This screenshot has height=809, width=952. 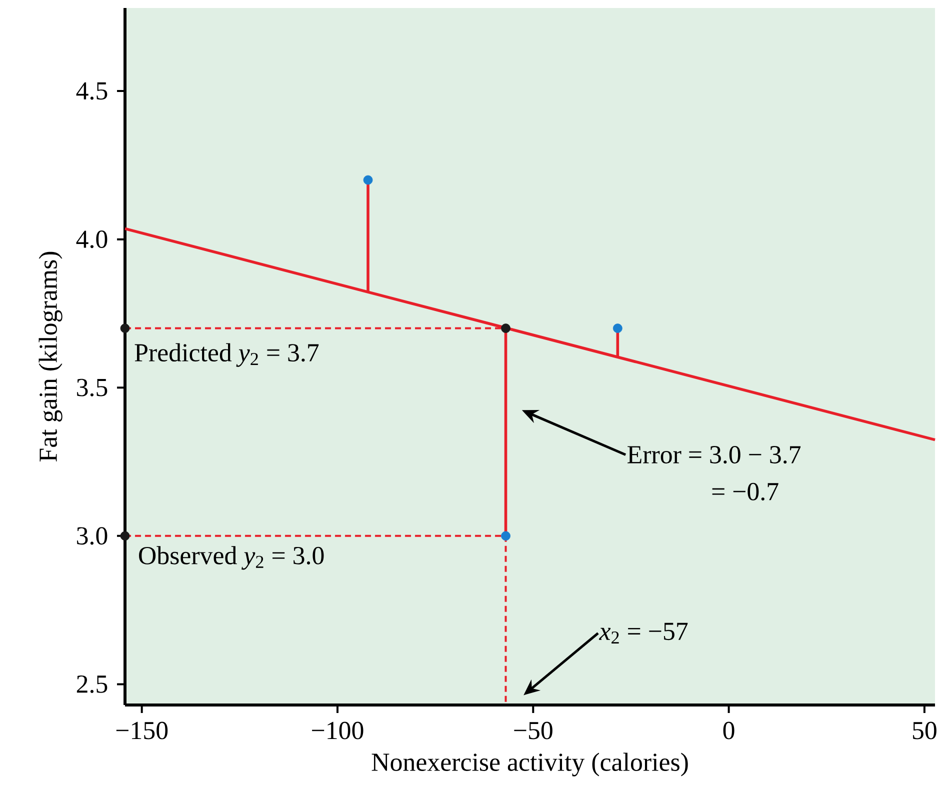 What do you see at coordinates (338, 731) in the screenshot?
I see `x-tick-label: −100` at bounding box center [338, 731].